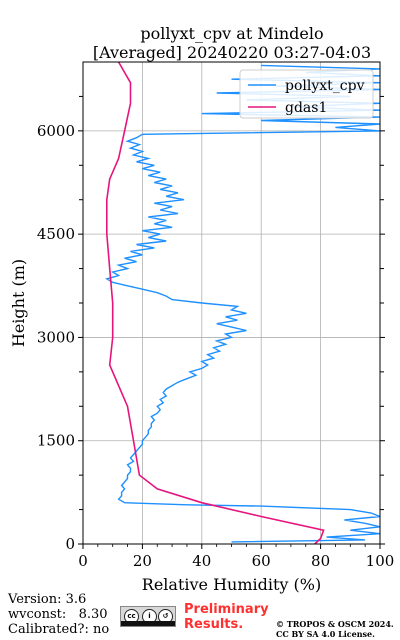 This screenshot has height=640, width=400. What do you see at coordinates (142, 561) in the screenshot?
I see `x-tick-label: 20` at bounding box center [142, 561].